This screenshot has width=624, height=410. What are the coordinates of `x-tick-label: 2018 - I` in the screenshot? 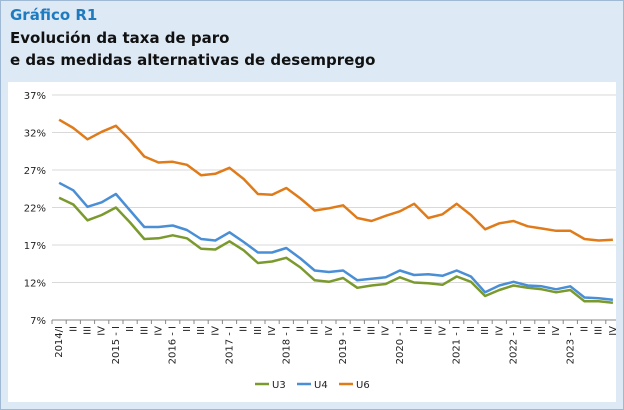 It's located at (286, 345).